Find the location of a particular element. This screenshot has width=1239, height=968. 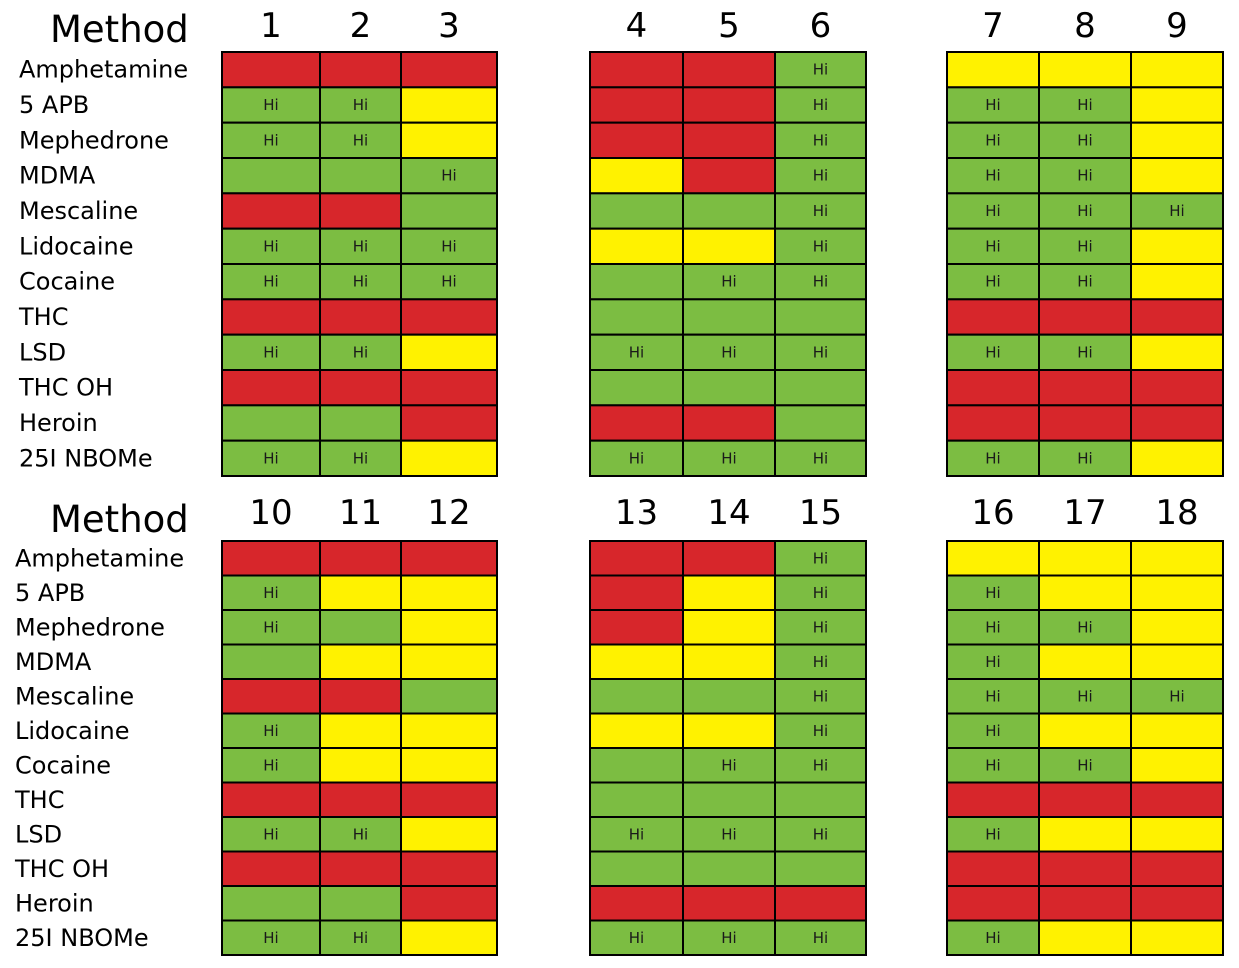

row-label-25i-nbome: 25I NBOMe is located at coordinates (82, 938).